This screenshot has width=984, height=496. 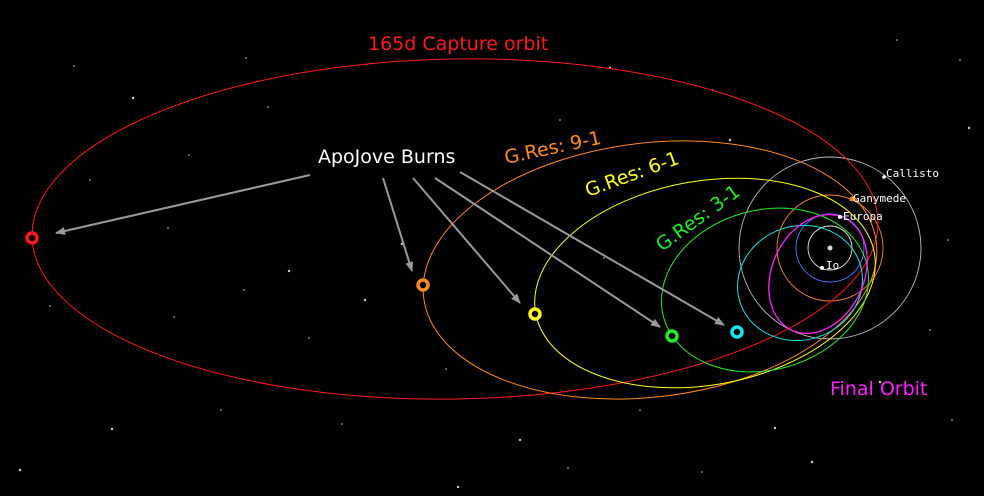 What do you see at coordinates (632, 174) in the screenshot?
I see `res6-label: G.Res: 6-1` at bounding box center [632, 174].